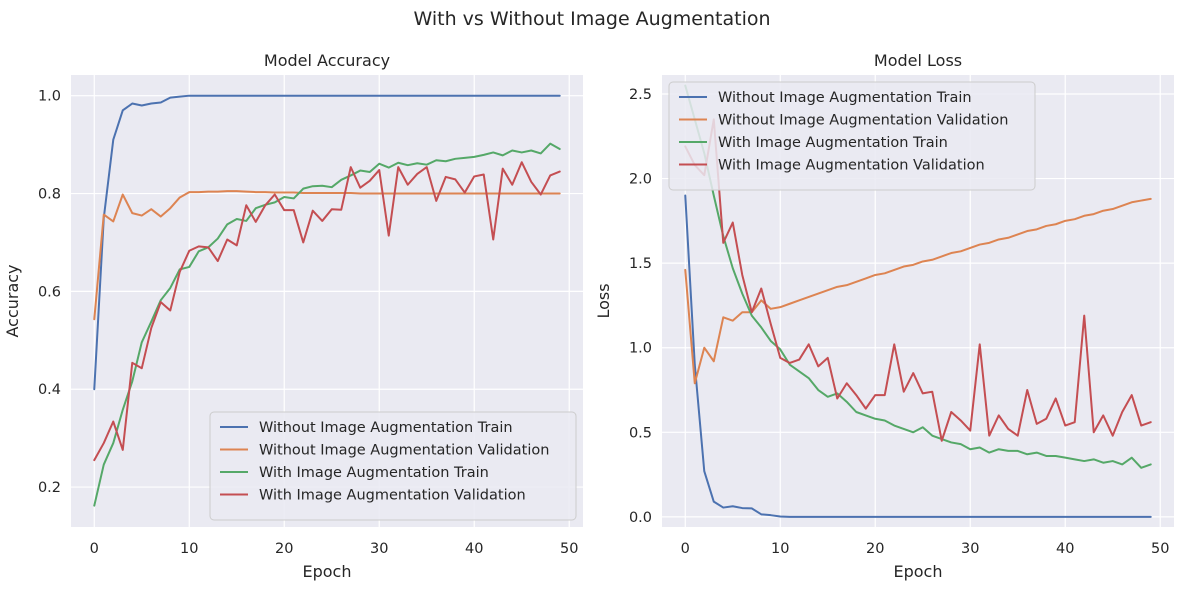 This screenshot has height=590, width=1184. I want to click on loss-y-tick-label: 1.0, so click(640, 349).